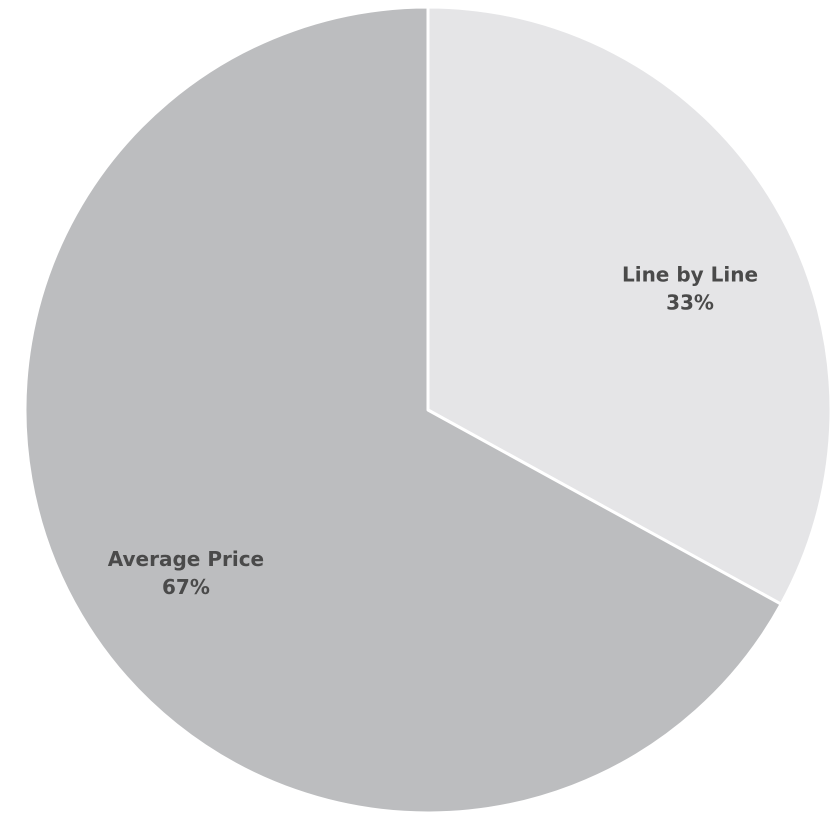  I want to click on slice-percent-label: 67%, so click(186, 587).